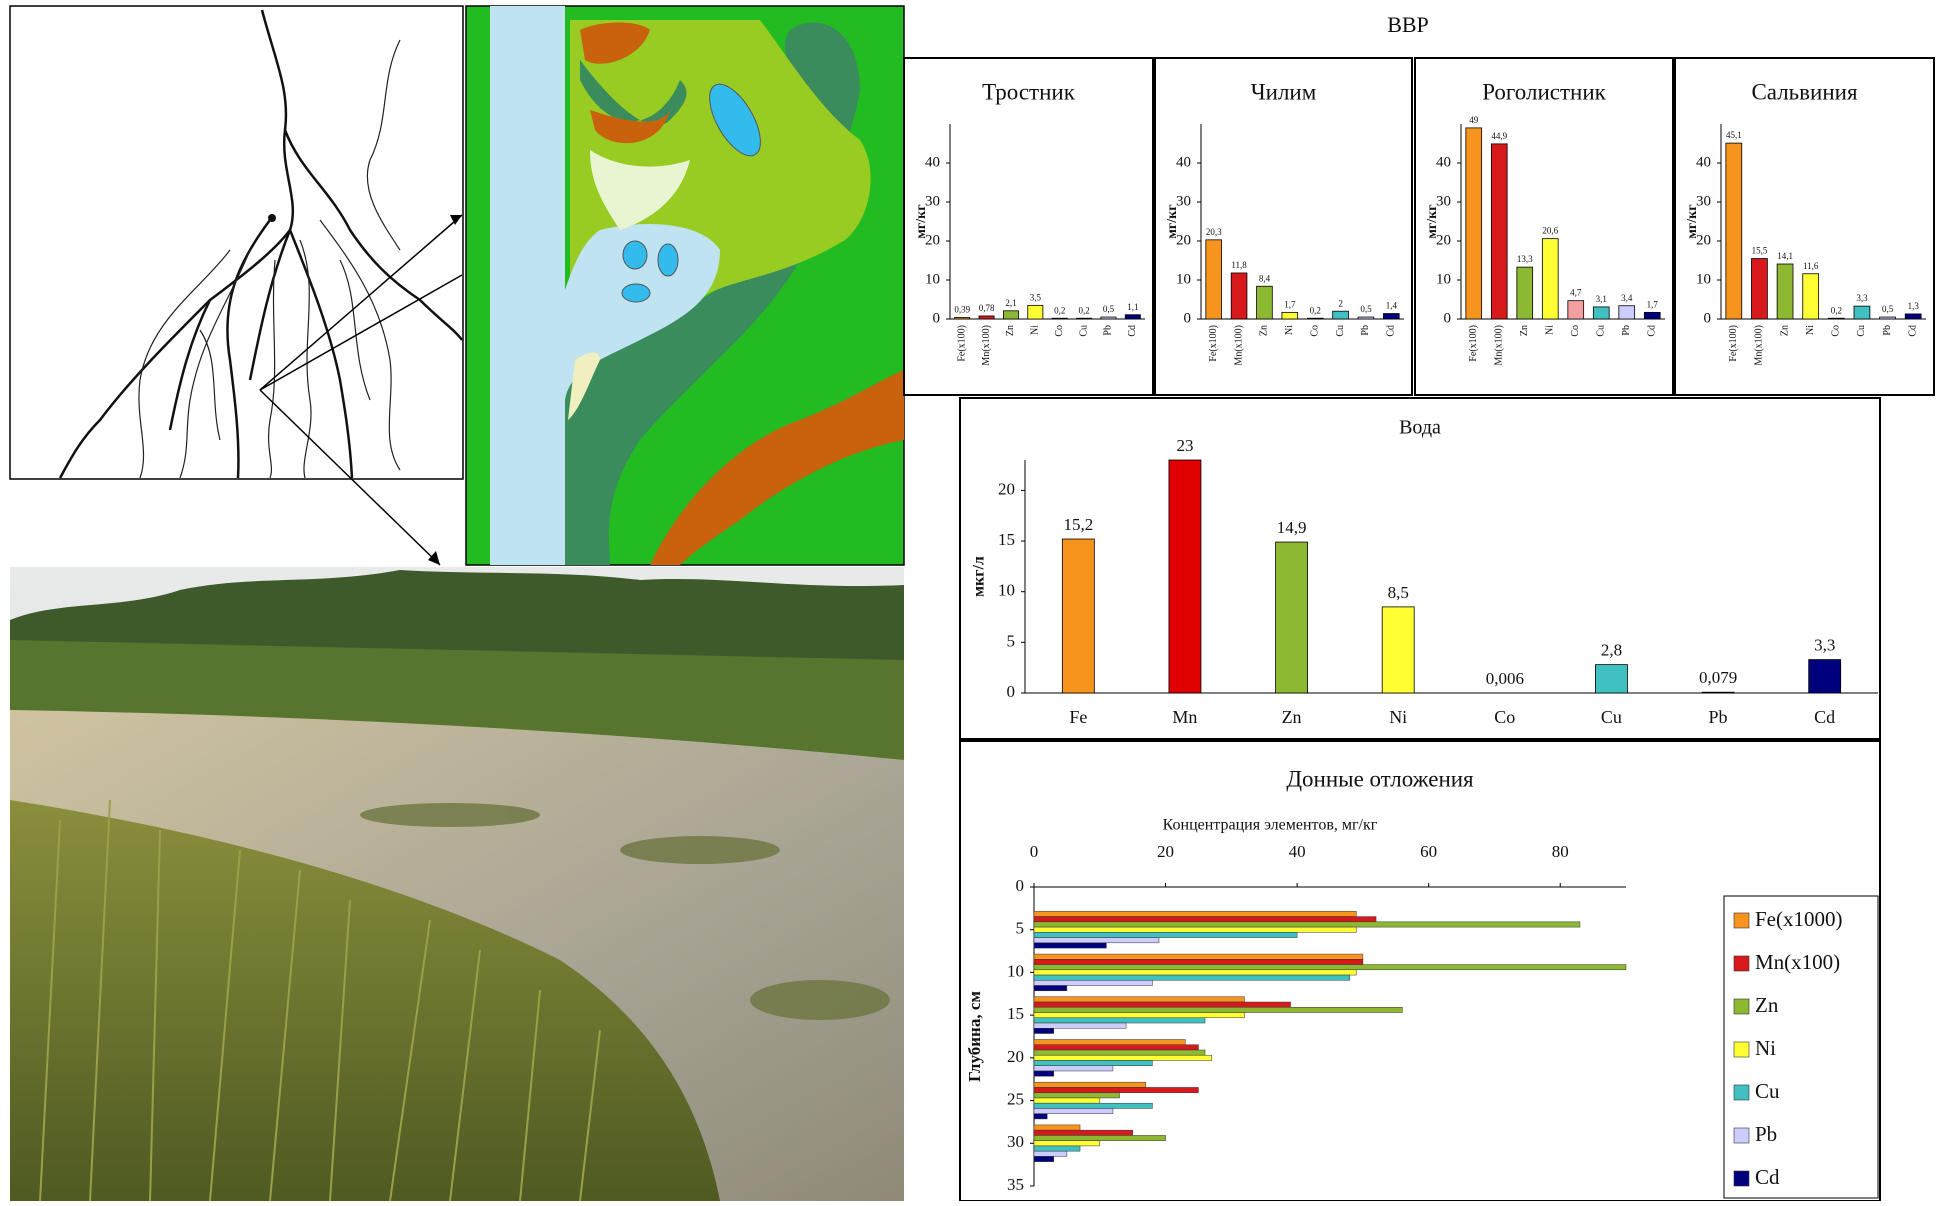  What do you see at coordinates (1474, 120) in the screenshot?
I see `value-label: 49` at bounding box center [1474, 120].